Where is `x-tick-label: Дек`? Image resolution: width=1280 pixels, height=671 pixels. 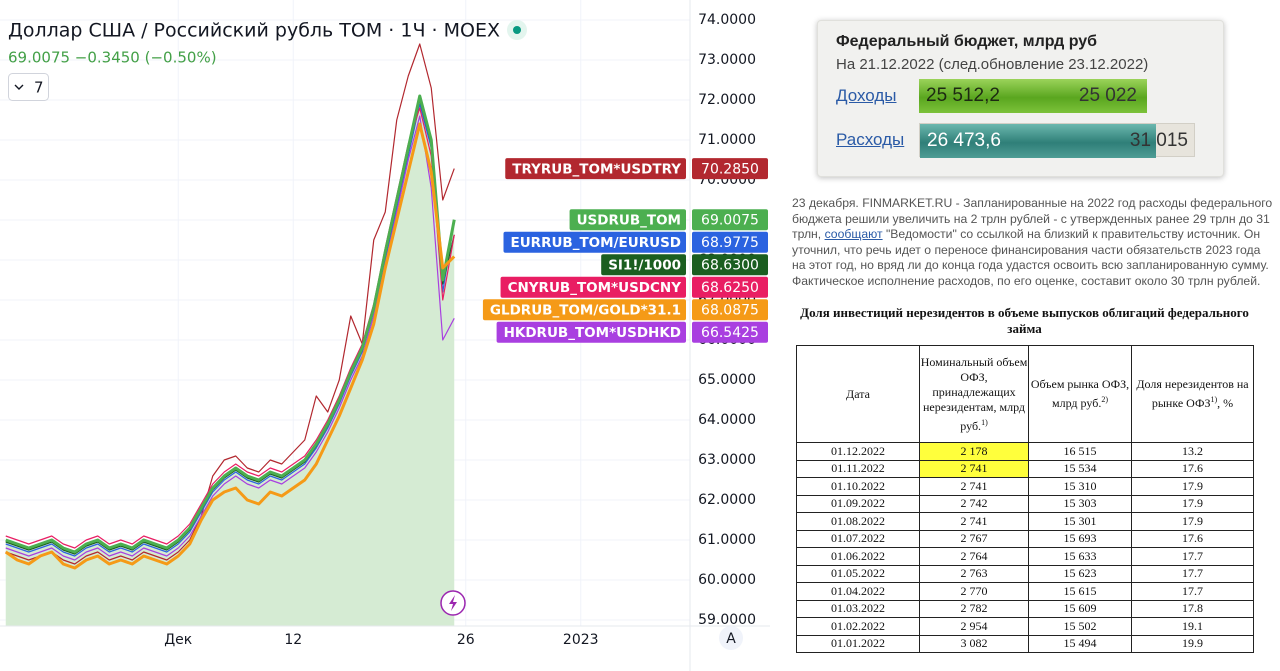 x-tick-label: Дек is located at coordinates (178, 640).